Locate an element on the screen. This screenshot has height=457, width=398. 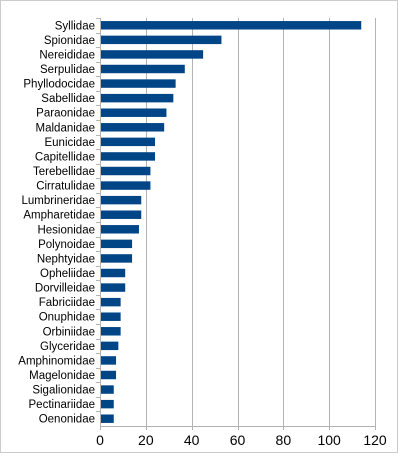
bar-pectinariidae is located at coordinates (107, 404).